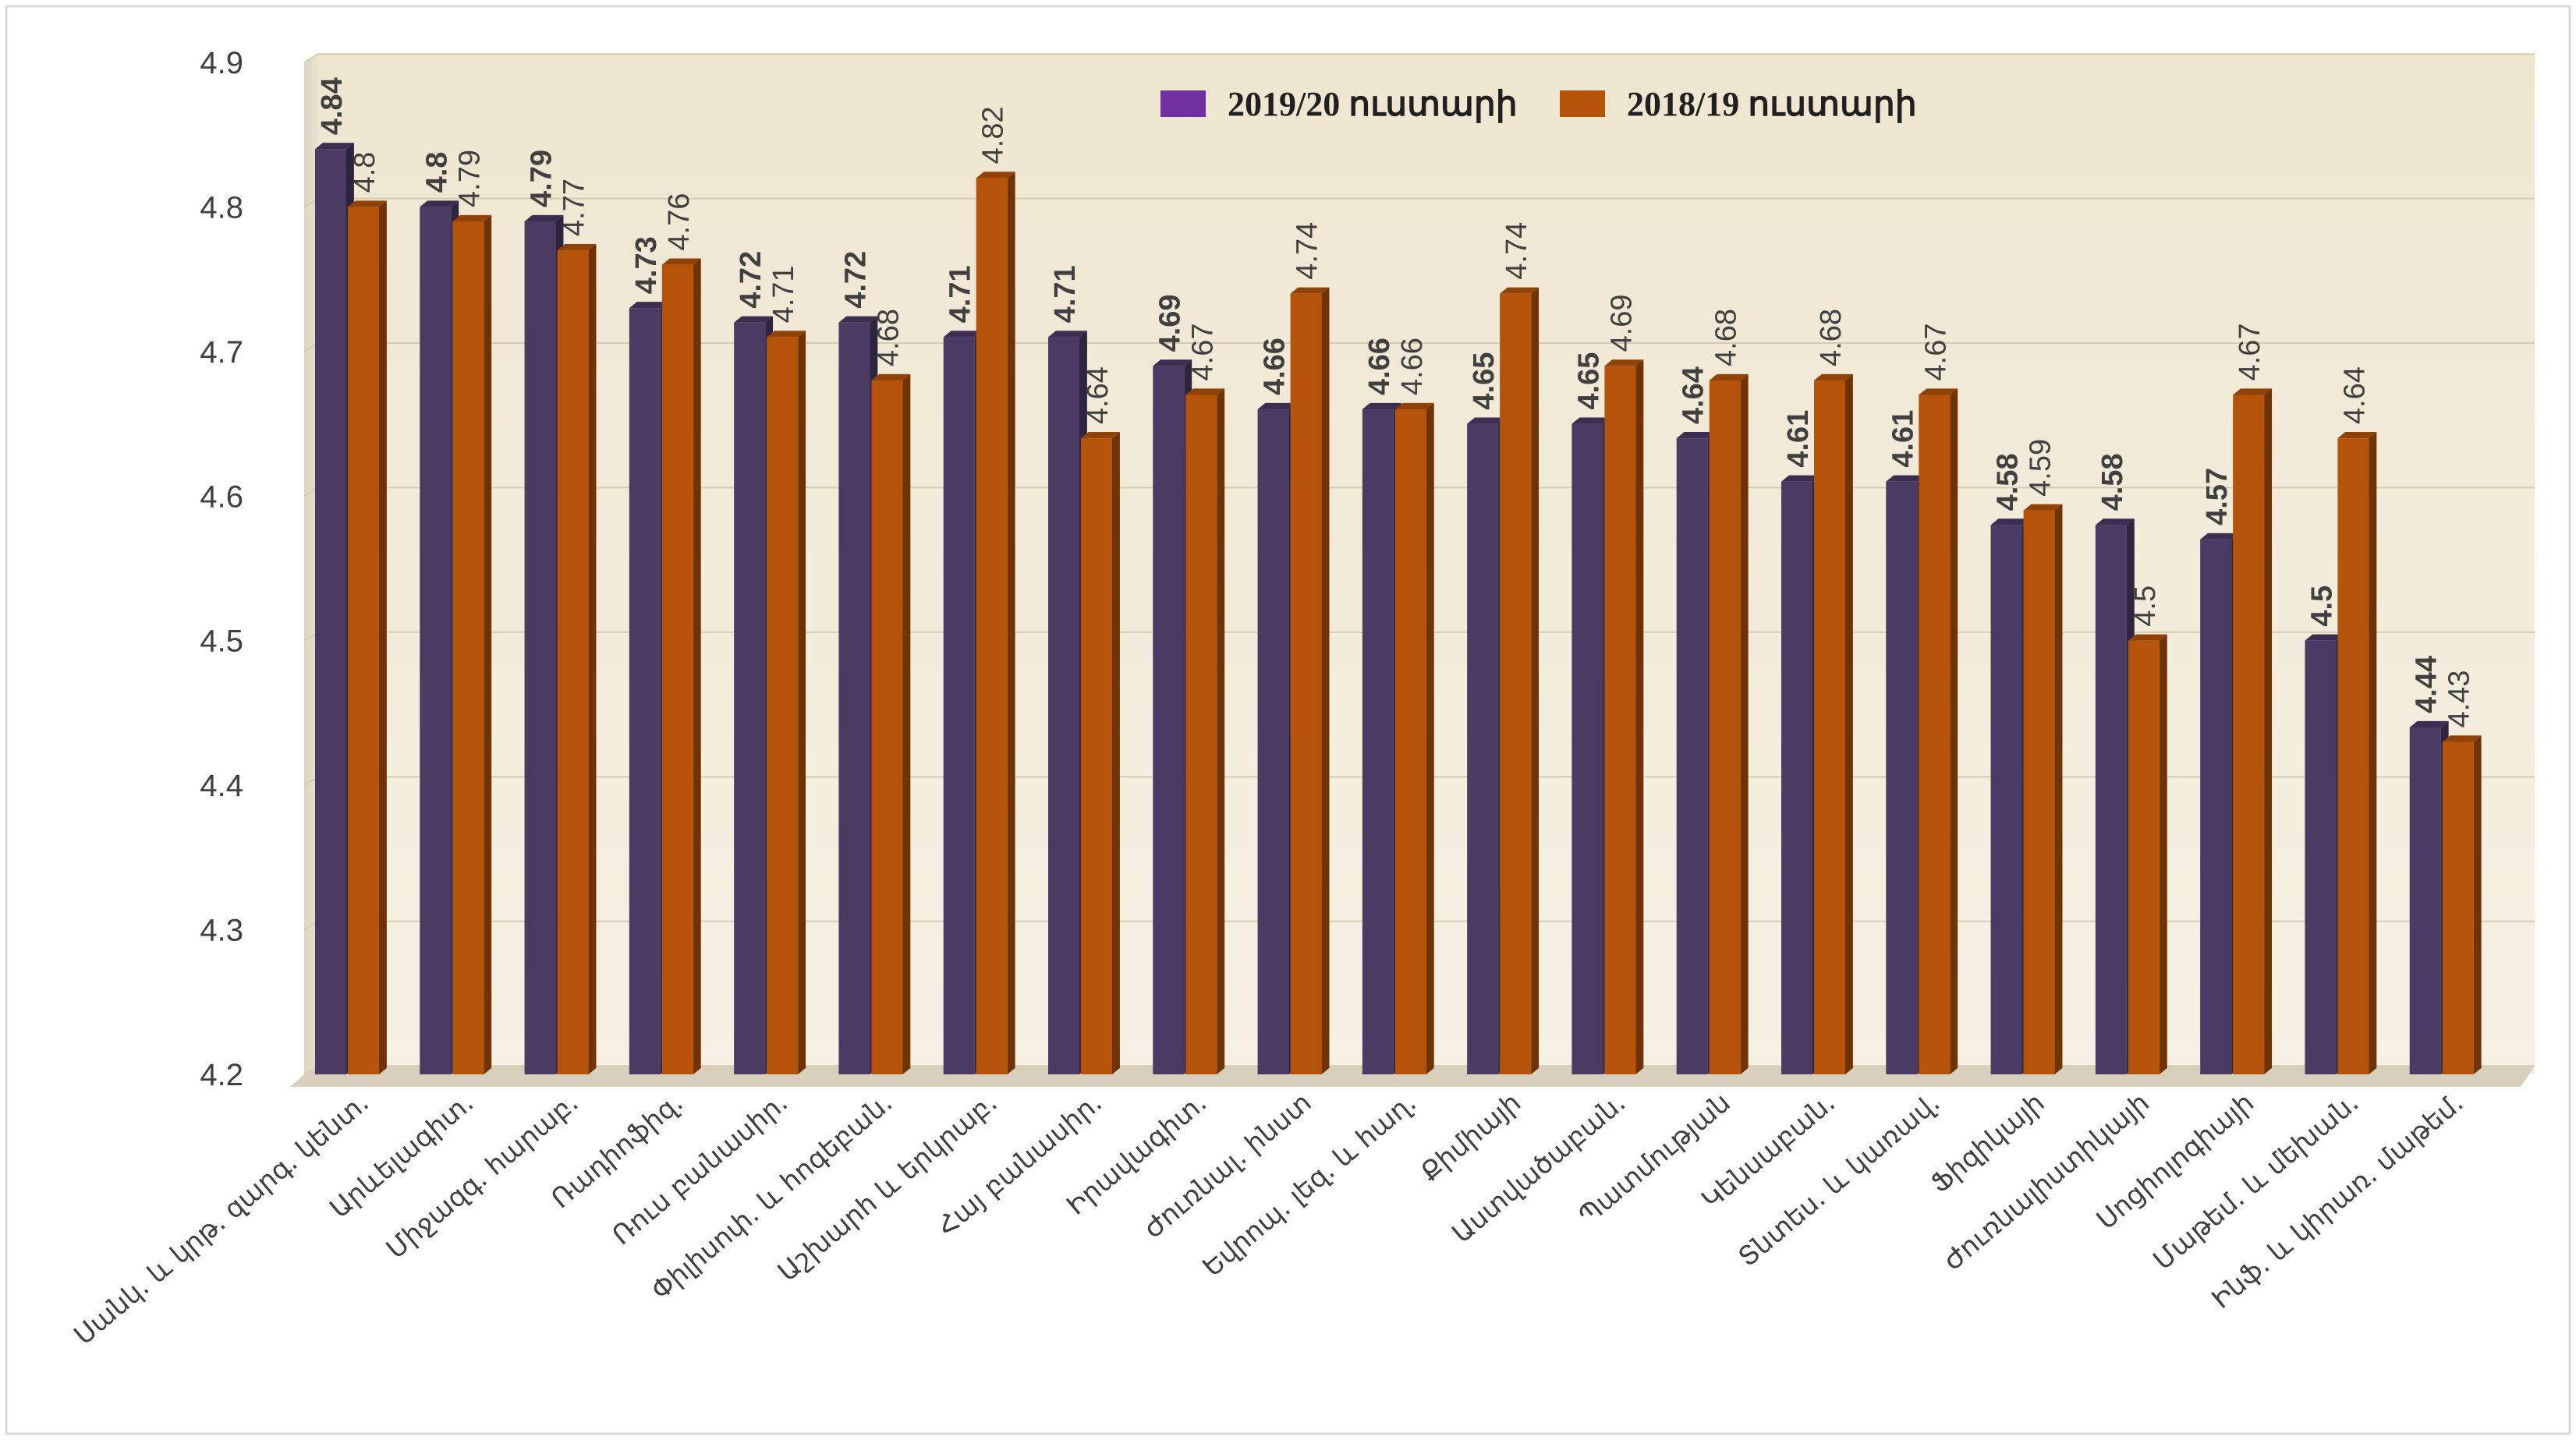 The height and width of the screenshot is (1440, 2576). I want to click on y-tick-label: 4.8, so click(221, 208).